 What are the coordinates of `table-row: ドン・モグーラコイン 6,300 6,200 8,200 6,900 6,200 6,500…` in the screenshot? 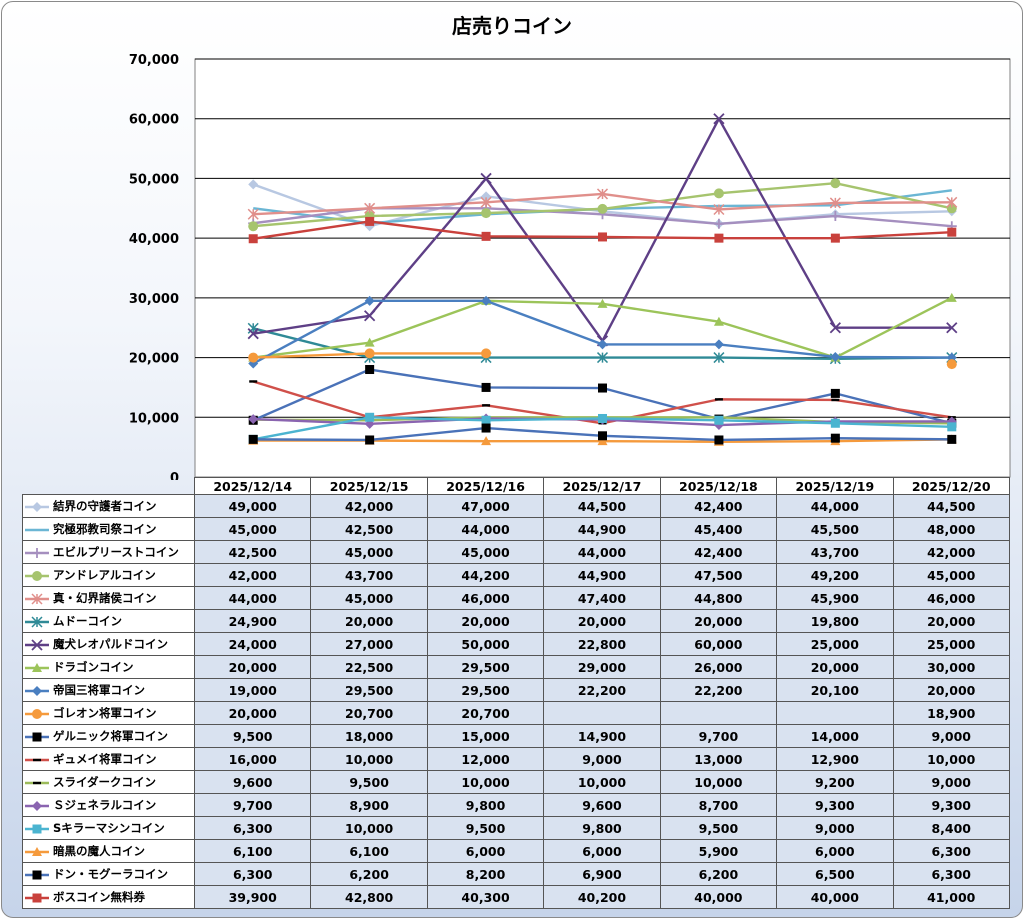 It's located at (516, 874).